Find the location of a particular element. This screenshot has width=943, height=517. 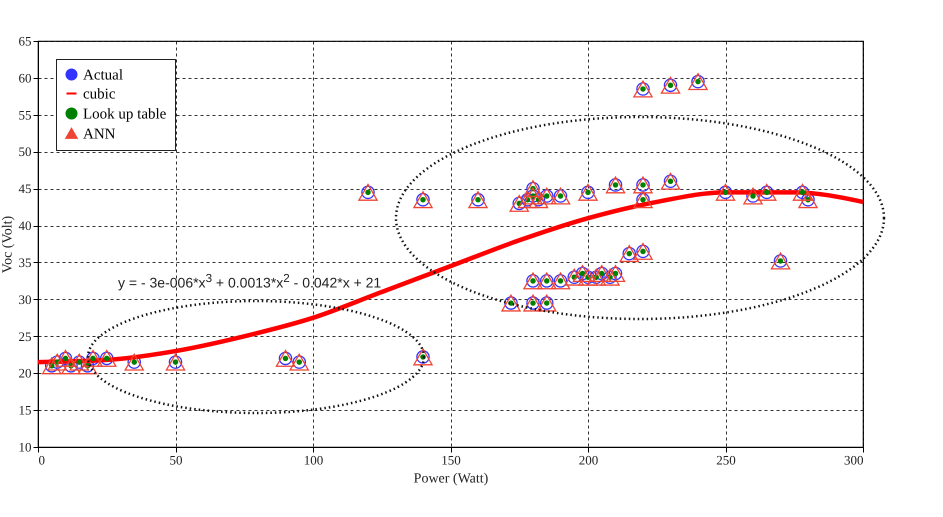

y-tick-label: 60 is located at coordinates (25, 78).